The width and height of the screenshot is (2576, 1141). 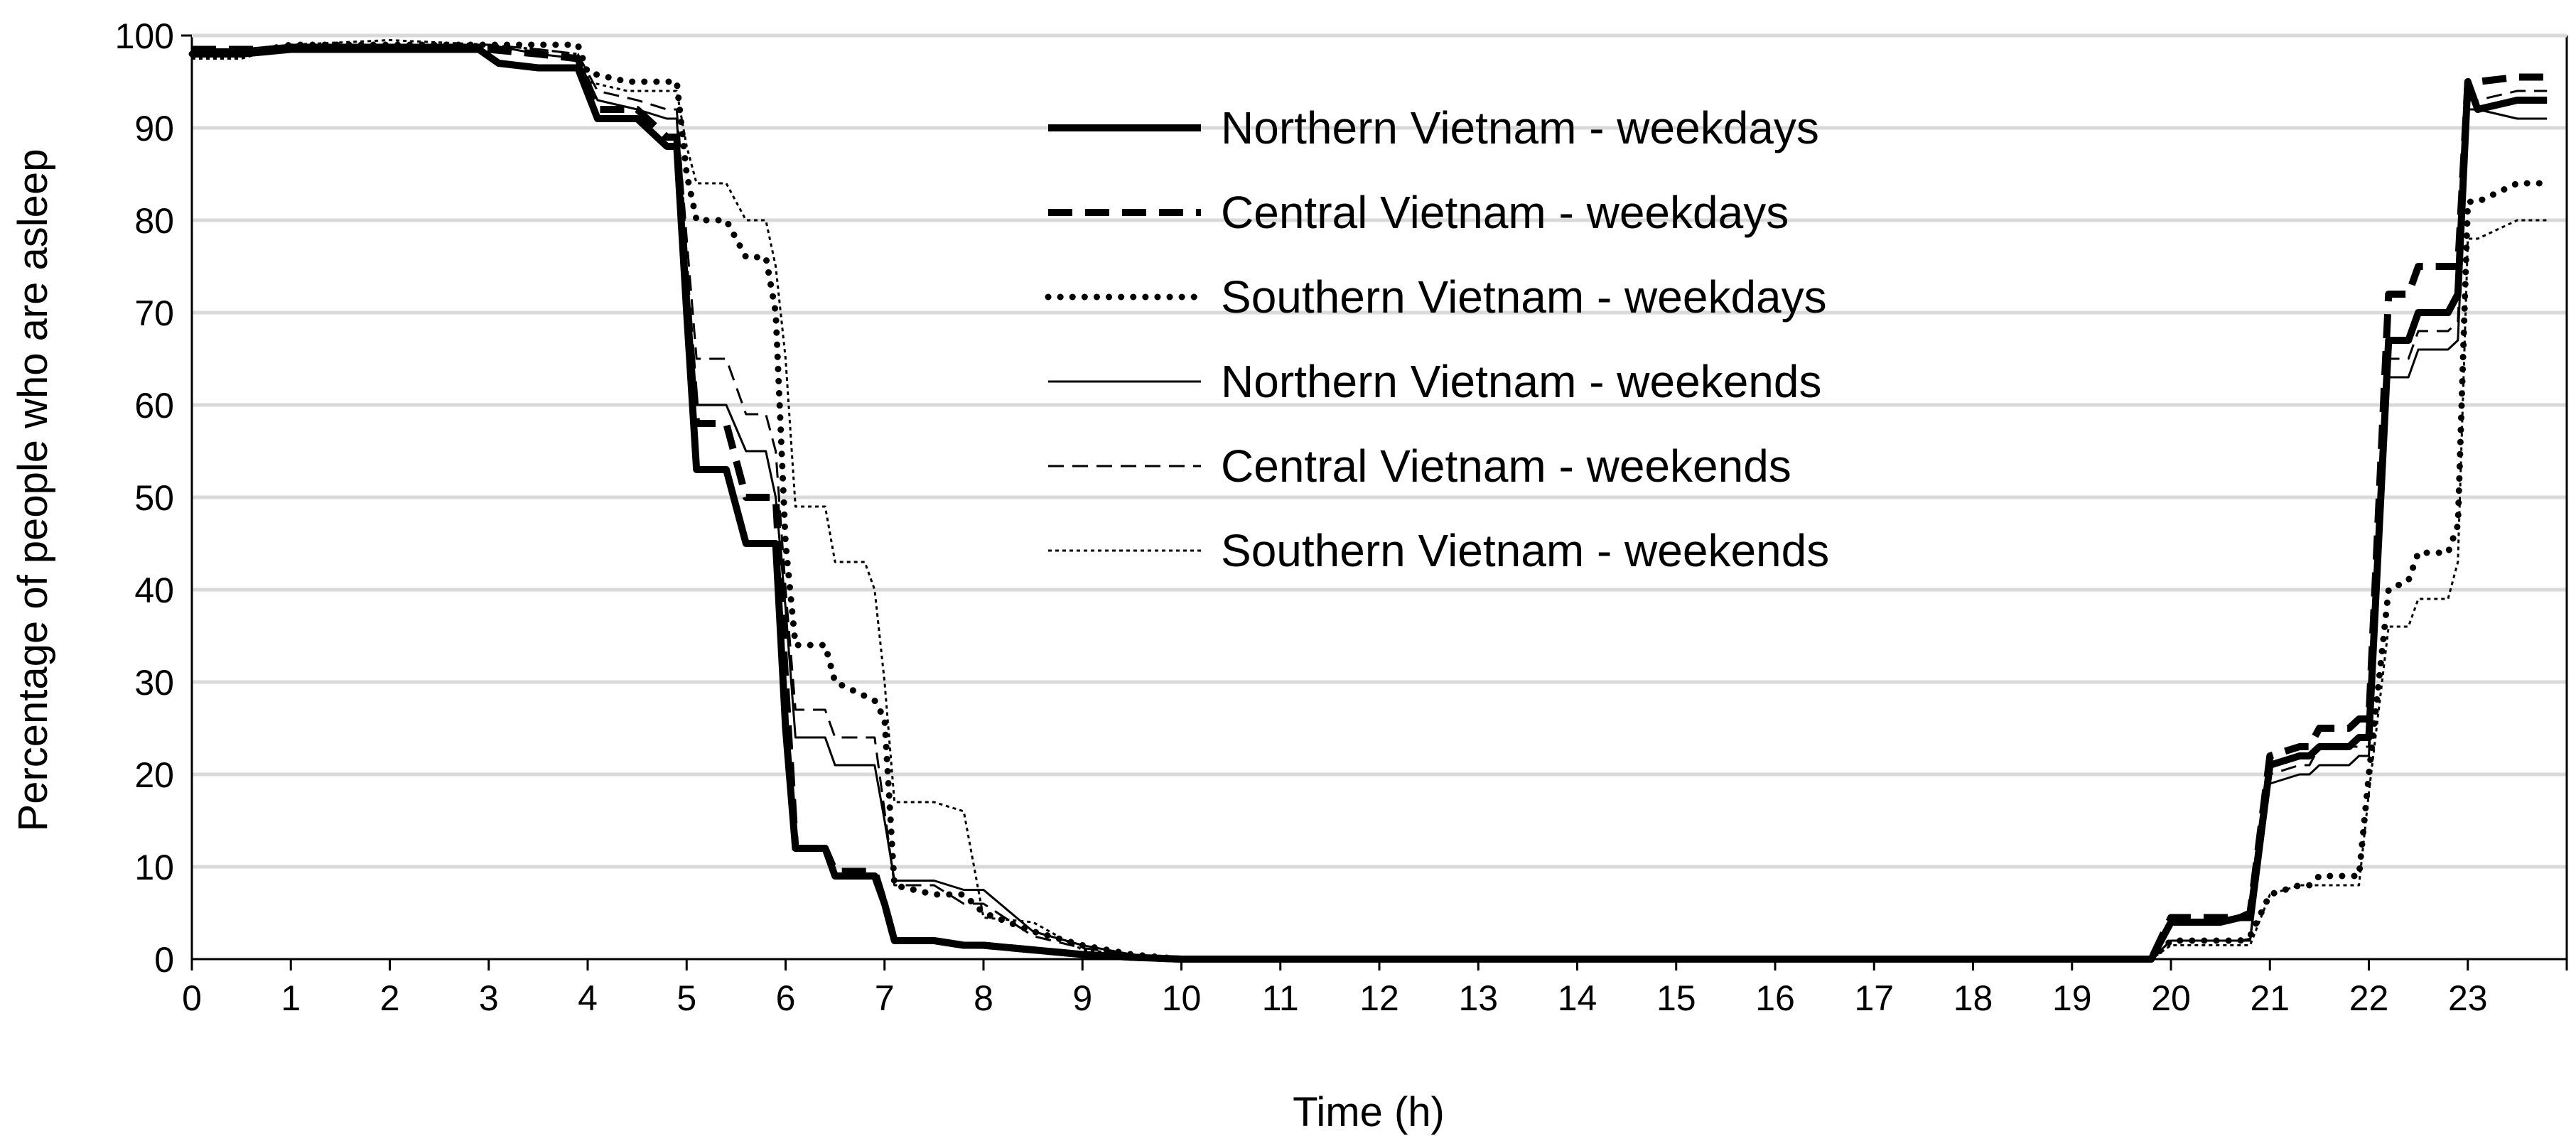 What do you see at coordinates (2369, 998) in the screenshot?
I see `x-tick-label: 22` at bounding box center [2369, 998].